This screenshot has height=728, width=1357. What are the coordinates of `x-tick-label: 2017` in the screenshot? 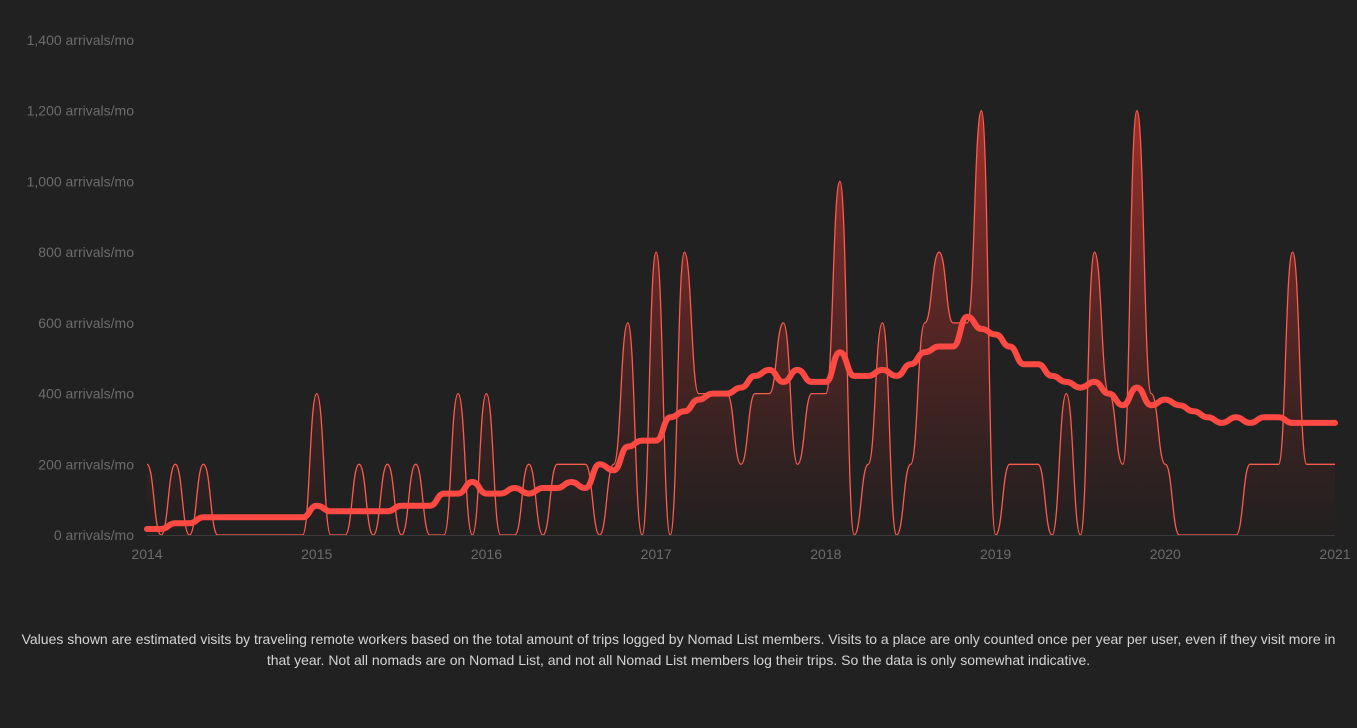 It's located at (656, 554).